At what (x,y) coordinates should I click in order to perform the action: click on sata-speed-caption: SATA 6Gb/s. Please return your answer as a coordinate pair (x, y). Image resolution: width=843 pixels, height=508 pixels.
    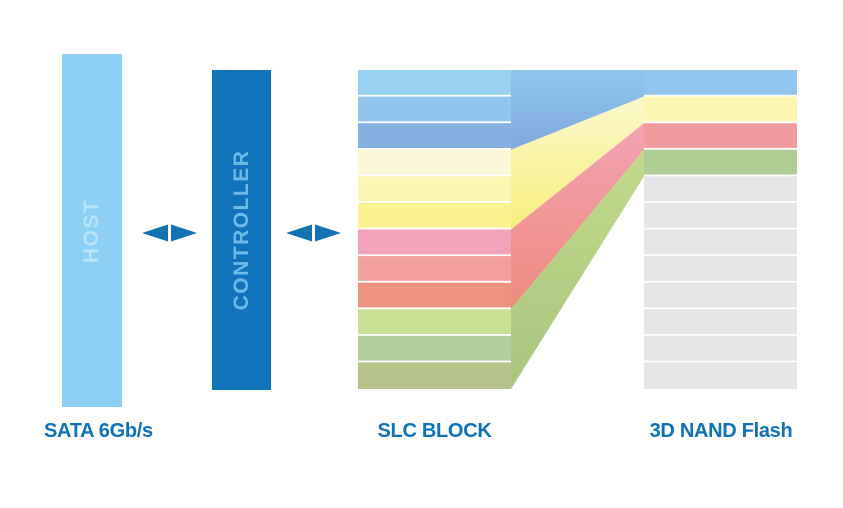
    Looking at the image, I should click on (98, 431).